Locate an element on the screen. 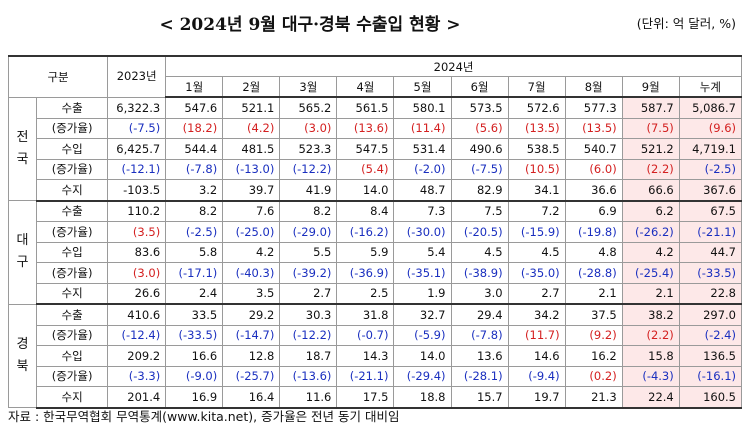 The height and width of the screenshot is (429, 750). value-cell: 1.9 is located at coordinates (422, 293).